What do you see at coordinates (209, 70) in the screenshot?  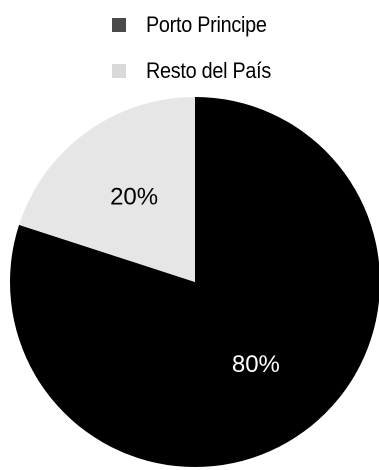 I see `legend-label-resto-del-pais: Resto del País` at bounding box center [209, 70].